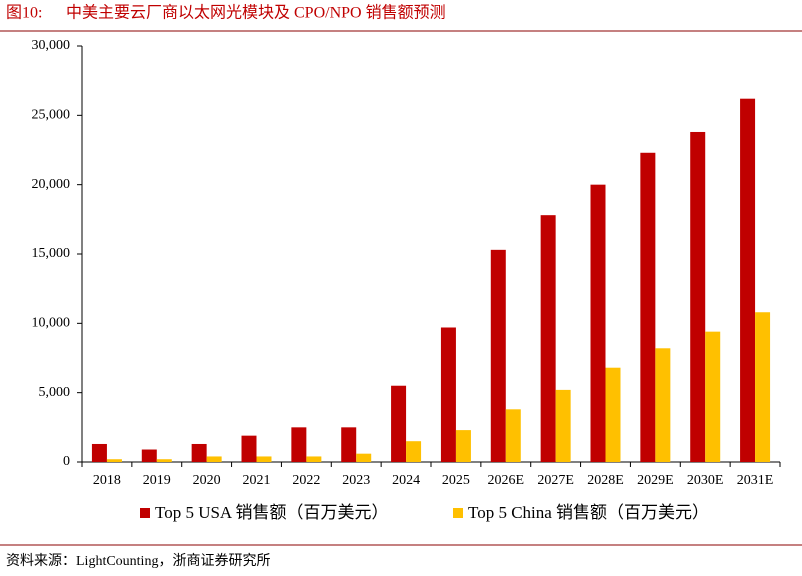 The image size is (802, 576). Describe the element at coordinates (257, 480) in the screenshot. I see `x-tick-label: 2021` at that location.